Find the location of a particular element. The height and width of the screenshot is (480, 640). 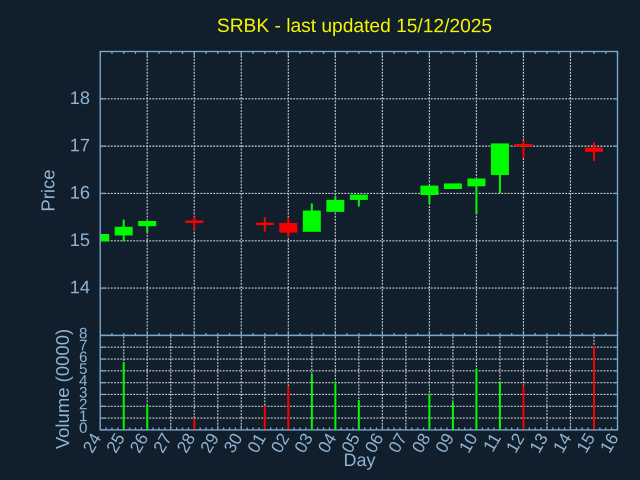

svg-text: 2 is located at coordinates (83, 404).